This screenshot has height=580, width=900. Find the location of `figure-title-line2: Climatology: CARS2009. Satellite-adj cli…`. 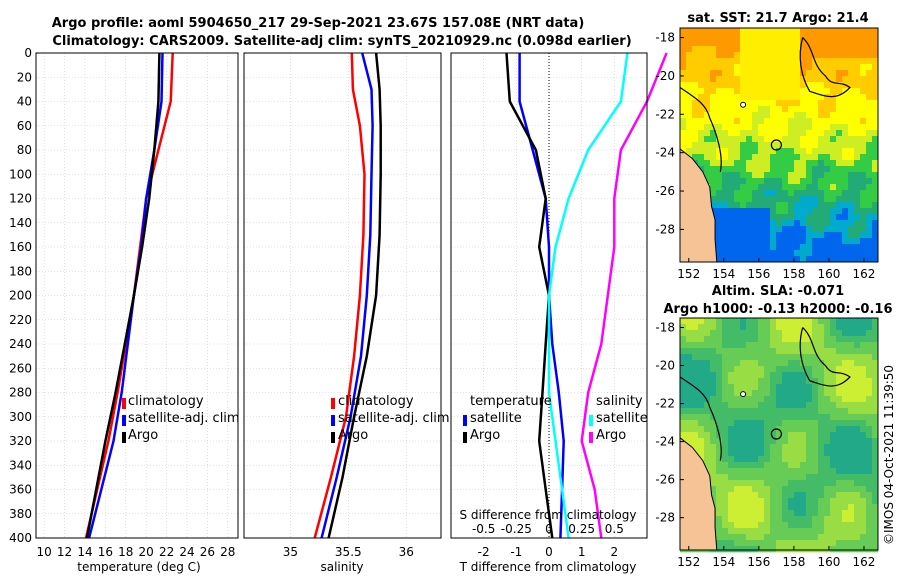

figure-title-line2: Climatology: CARS2009. Satellite-adj cli… is located at coordinates (341, 41).